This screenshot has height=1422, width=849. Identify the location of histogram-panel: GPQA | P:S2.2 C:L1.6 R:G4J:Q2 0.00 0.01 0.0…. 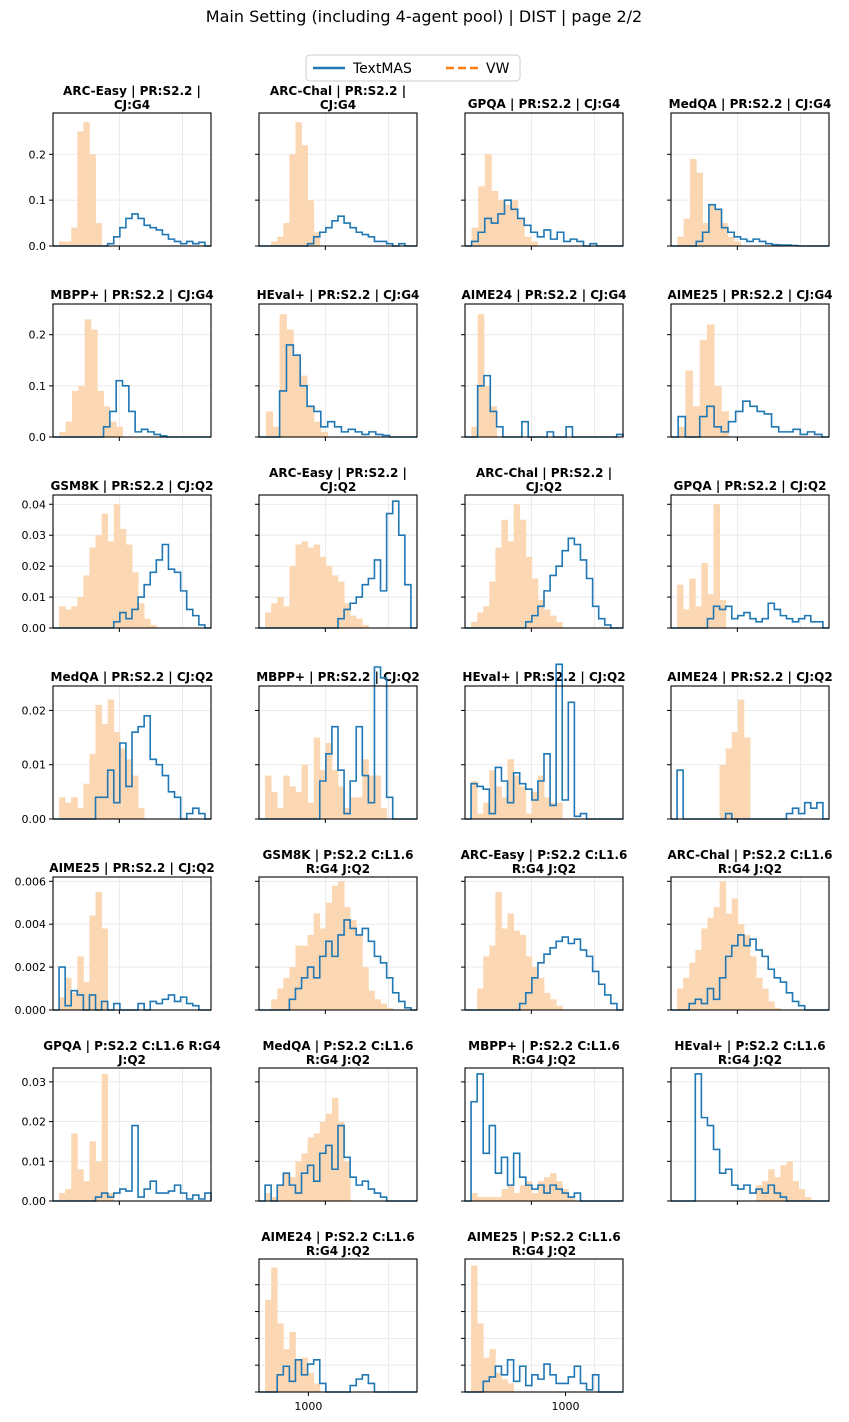
(121, 1123).